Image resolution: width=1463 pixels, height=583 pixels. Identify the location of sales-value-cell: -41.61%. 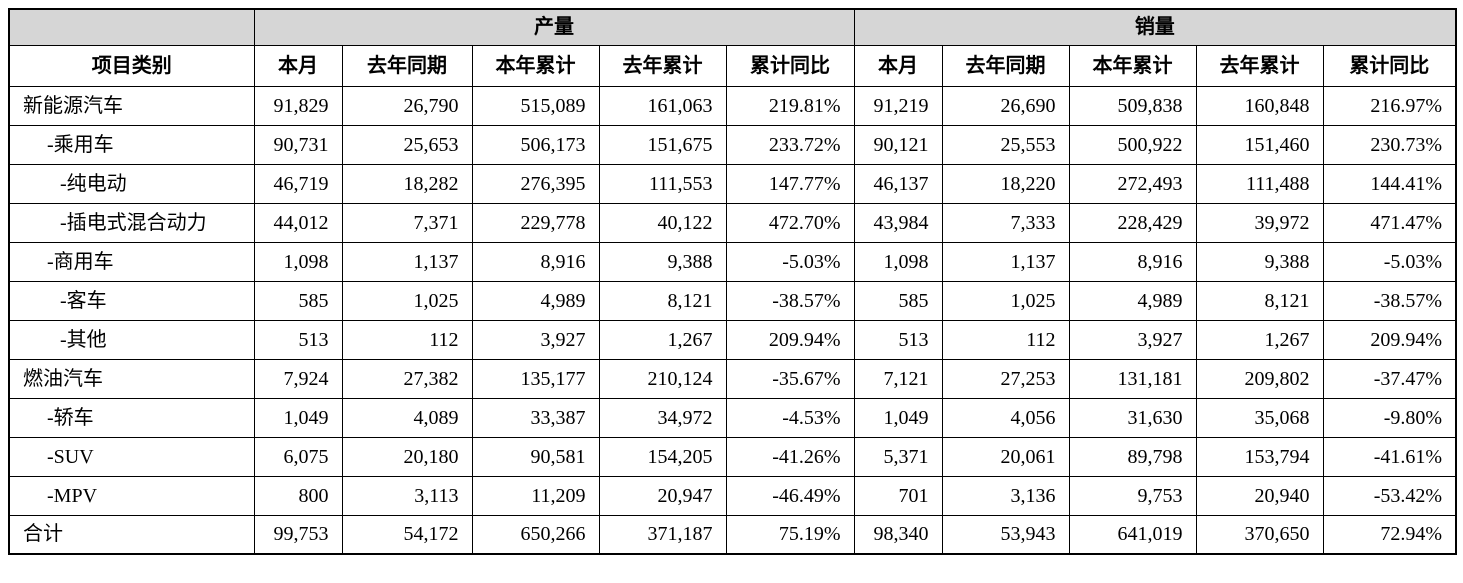
(1389, 456).